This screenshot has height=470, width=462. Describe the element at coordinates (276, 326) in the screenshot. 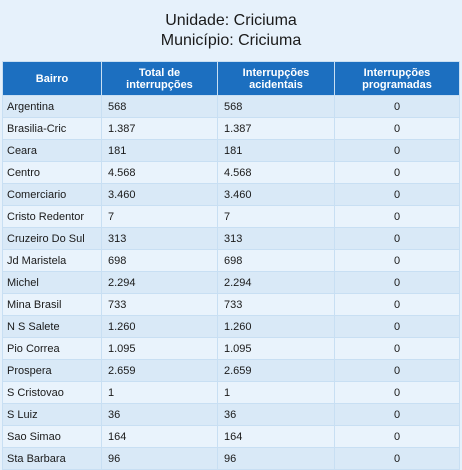

I see `cell-acidentais: 1.260` at that location.